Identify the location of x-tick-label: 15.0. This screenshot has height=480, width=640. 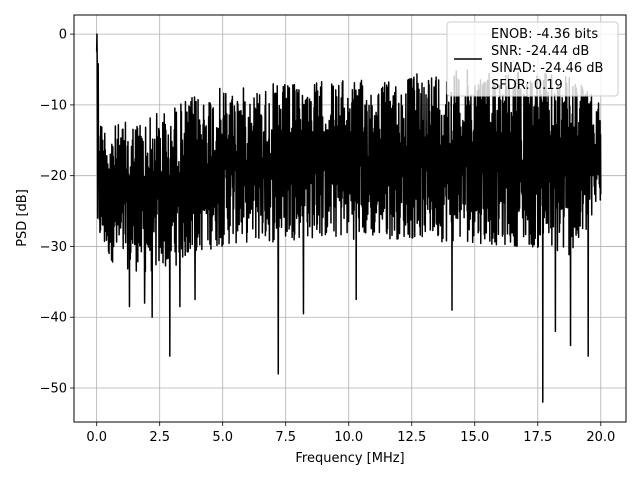
(474, 437).